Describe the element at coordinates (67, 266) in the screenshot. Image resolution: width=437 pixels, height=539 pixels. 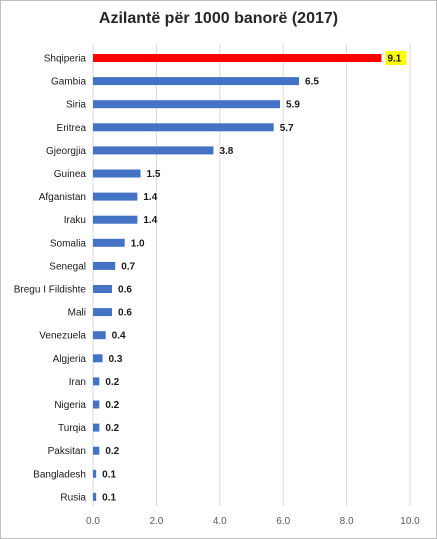
I see `category-label: Senegal` at that location.